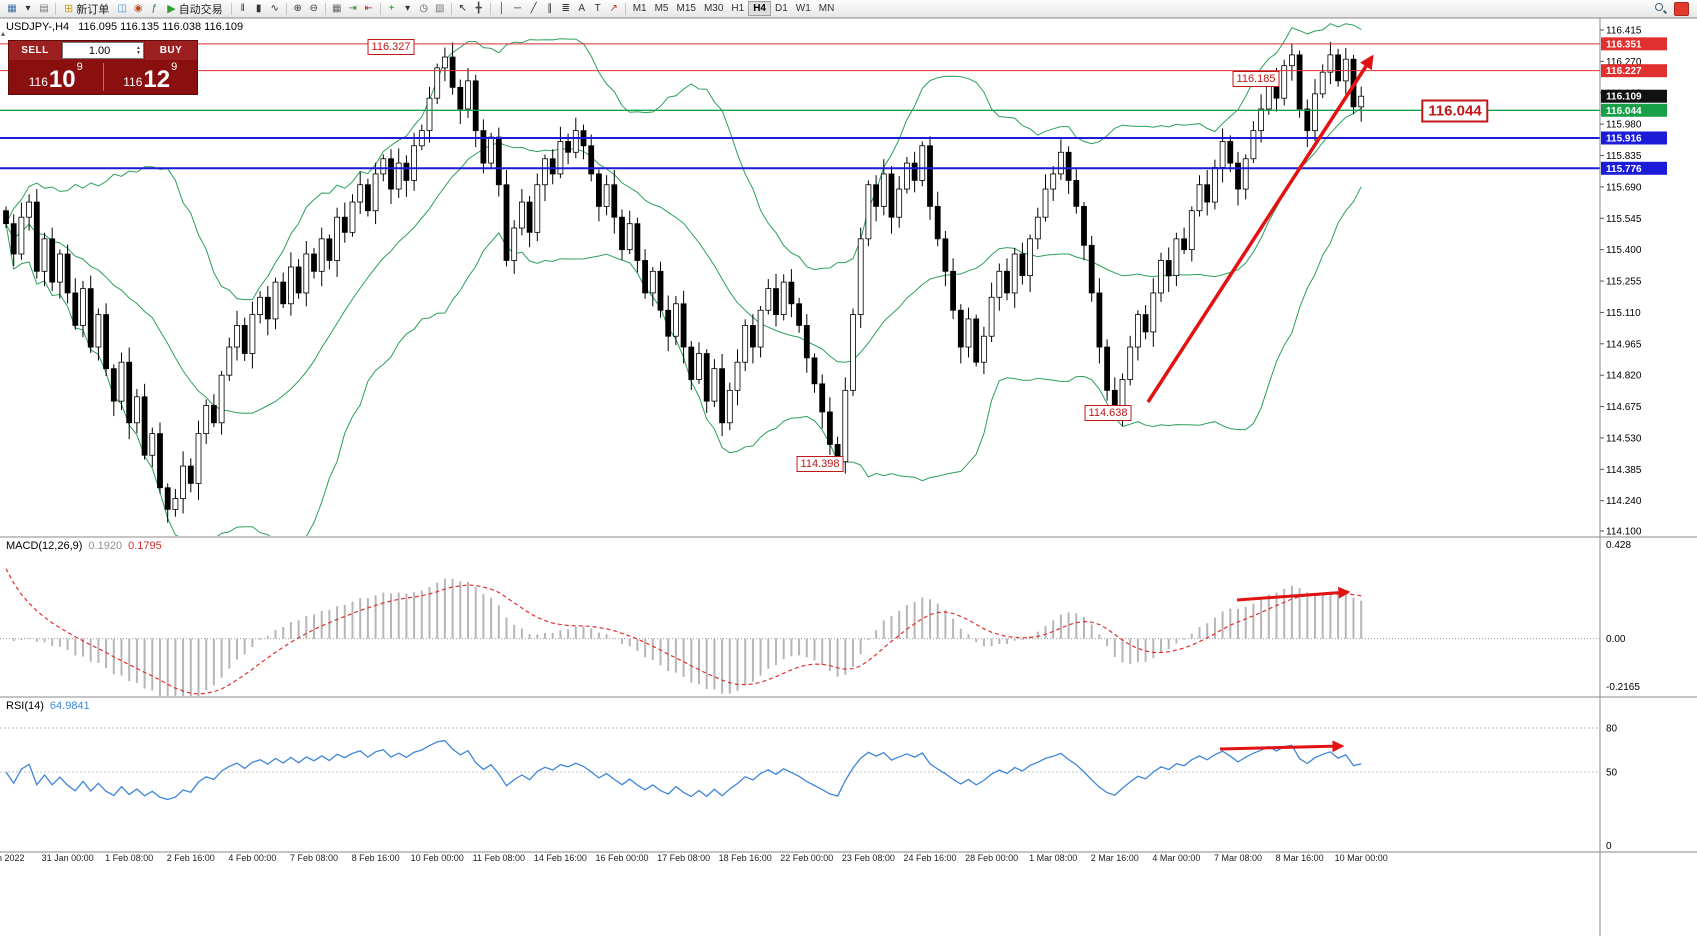 Image resolution: width=1697 pixels, height=936 pixels. I want to click on price-marker-115.916, so click(1634, 138).